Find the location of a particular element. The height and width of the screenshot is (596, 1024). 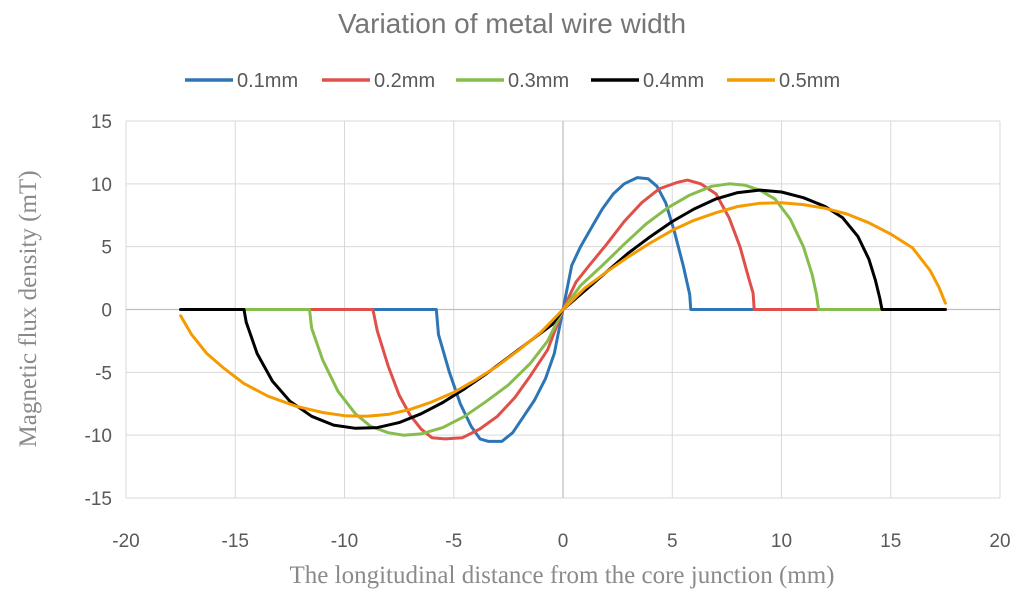

y-tick-label: 0 is located at coordinates (106, 311).